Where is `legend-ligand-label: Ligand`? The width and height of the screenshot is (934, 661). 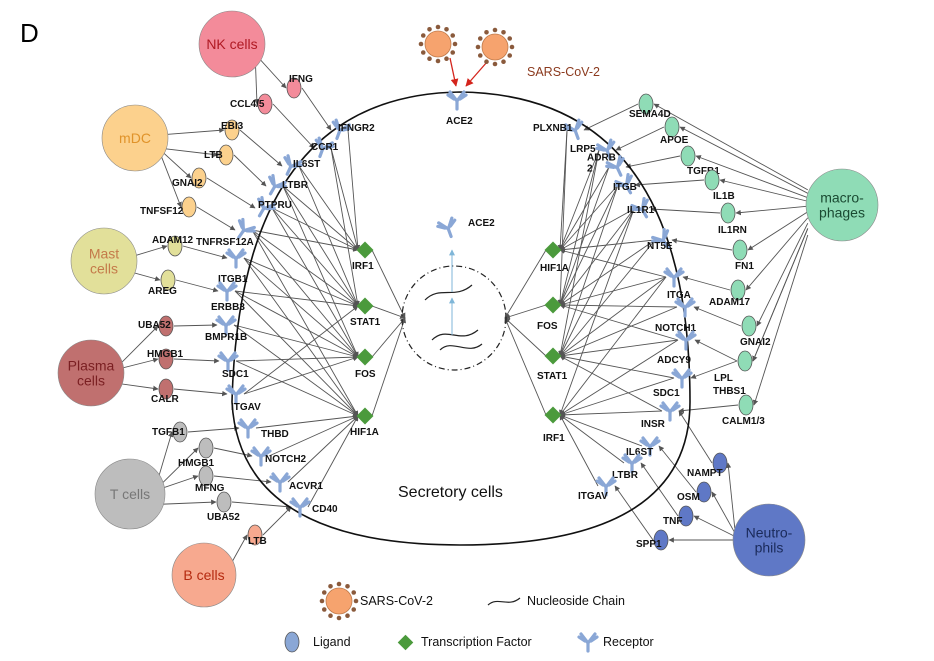 legend-ligand-label: Ligand is located at coordinates (332, 642).